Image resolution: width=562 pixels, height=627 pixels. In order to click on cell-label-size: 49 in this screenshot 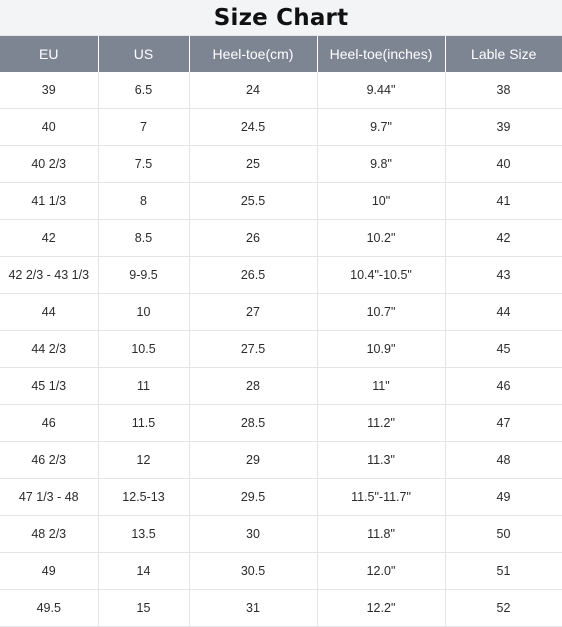, I will do `click(503, 497)`.